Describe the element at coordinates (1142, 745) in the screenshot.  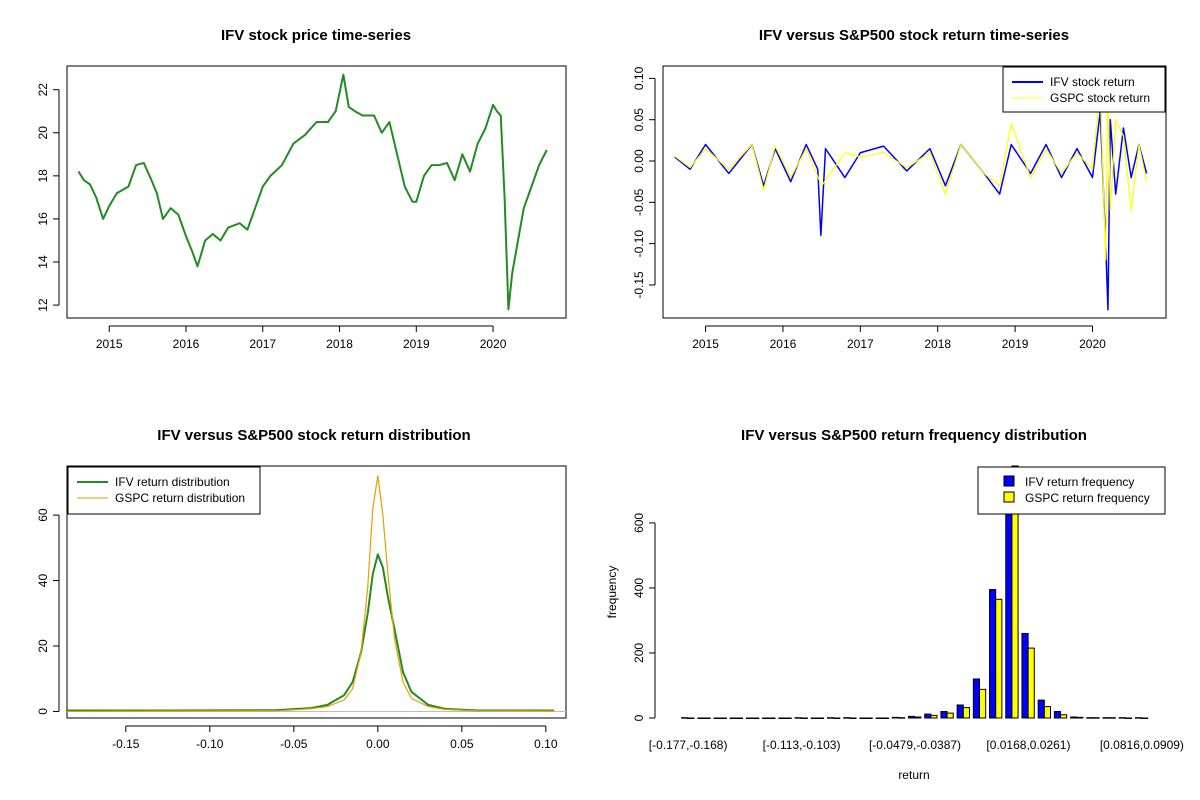
I see `histogram-x-tick-label: [0.0816,0.0909)` at that location.